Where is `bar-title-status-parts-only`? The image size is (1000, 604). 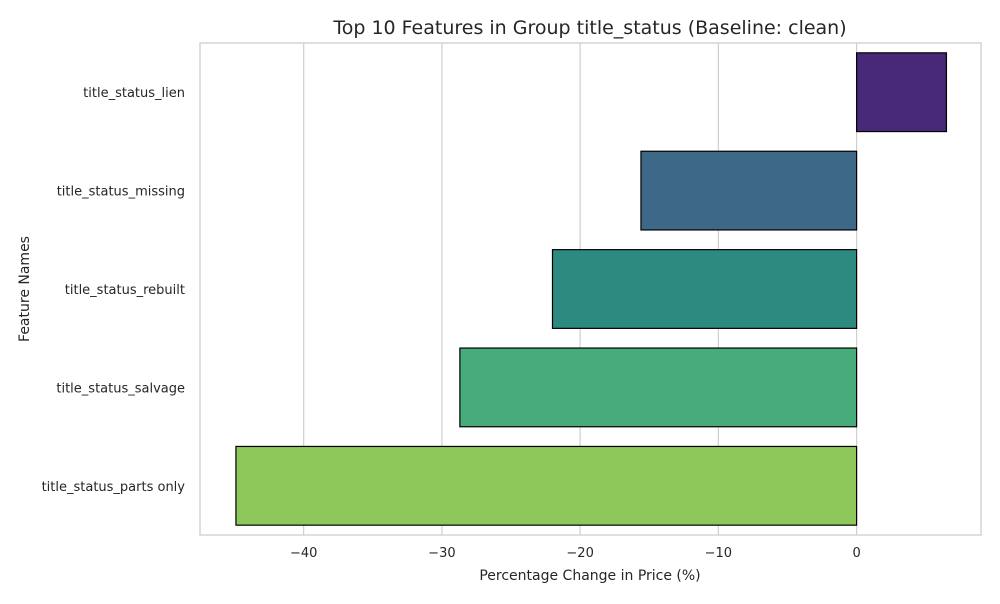 bar-title-status-parts-only is located at coordinates (546, 485).